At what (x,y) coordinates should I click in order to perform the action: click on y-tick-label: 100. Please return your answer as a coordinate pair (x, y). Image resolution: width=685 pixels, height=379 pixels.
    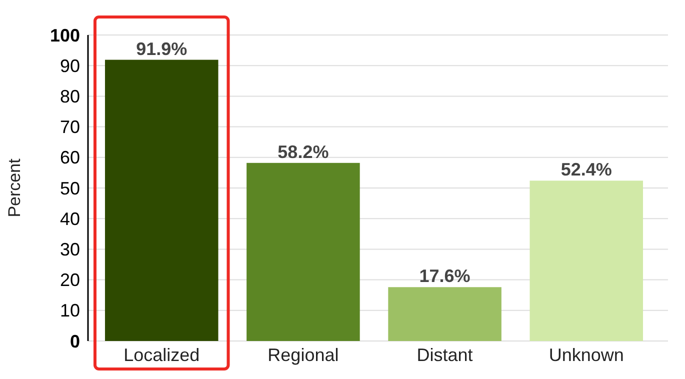
    Looking at the image, I should click on (65, 35).